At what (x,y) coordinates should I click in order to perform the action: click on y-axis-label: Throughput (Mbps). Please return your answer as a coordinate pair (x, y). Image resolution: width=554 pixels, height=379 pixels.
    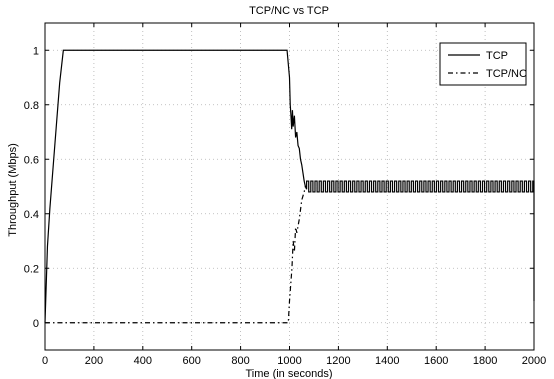
    Looking at the image, I should click on (13, 190).